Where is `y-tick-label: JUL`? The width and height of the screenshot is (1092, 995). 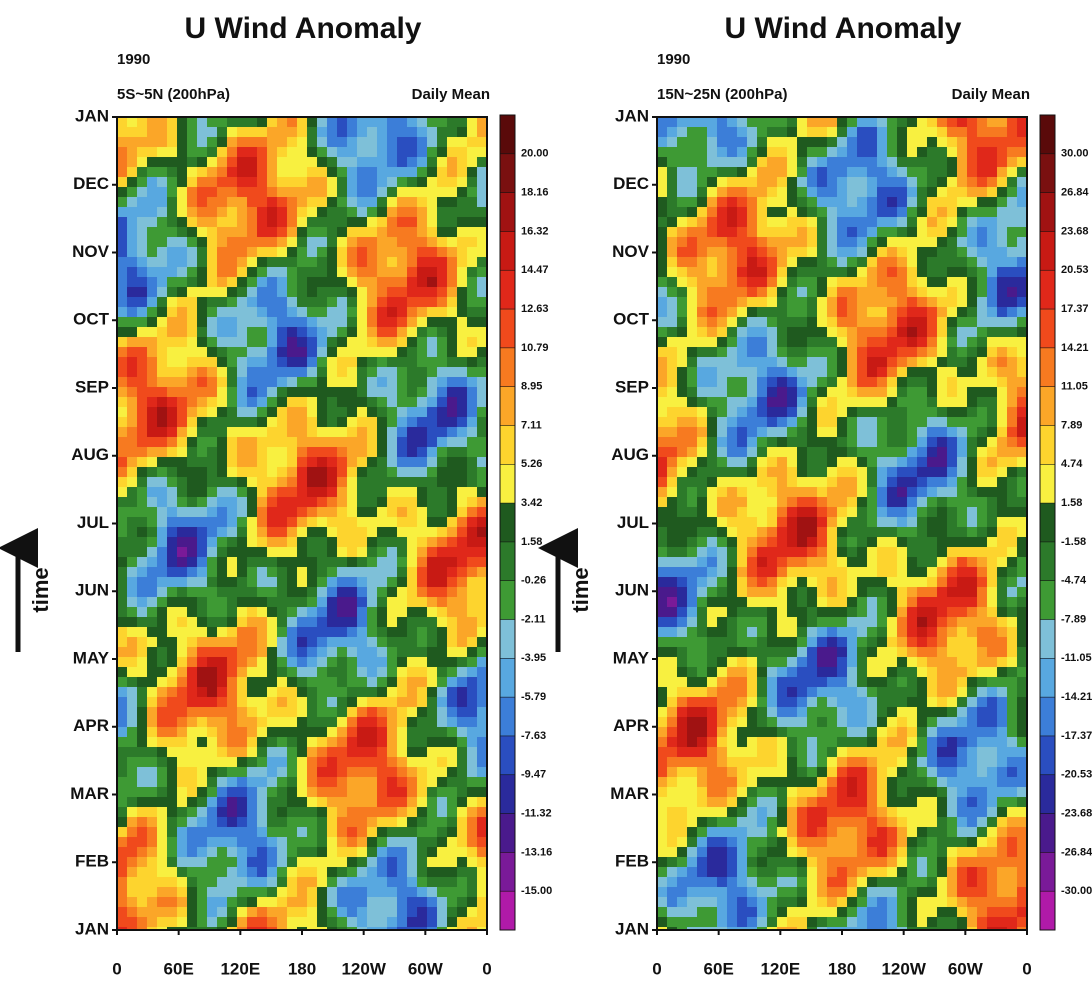 y-tick-label: JUL is located at coordinates (93, 522).